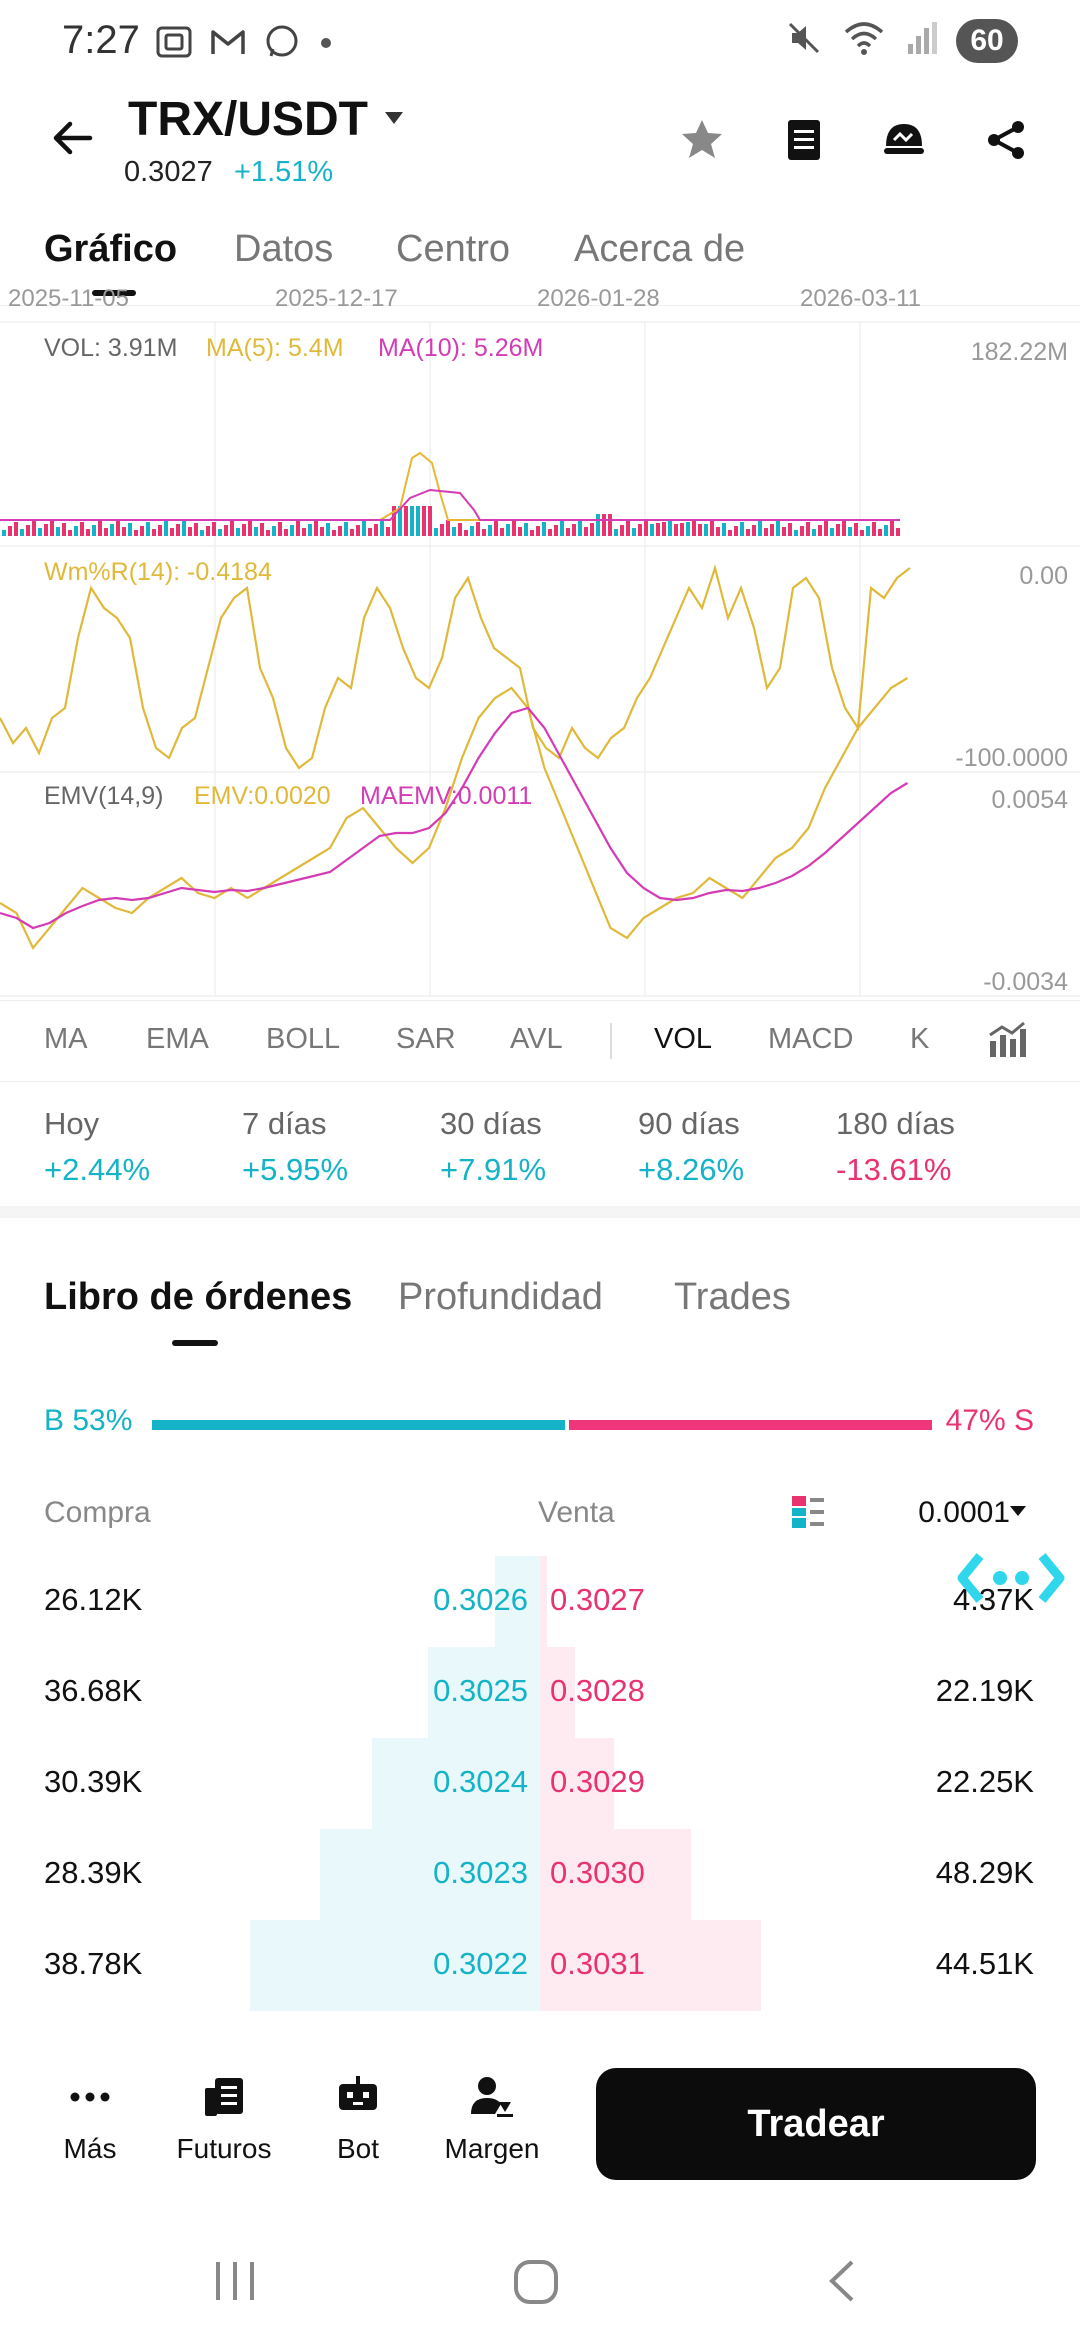 The width and height of the screenshot is (1080, 2340). What do you see at coordinates (72, 140) in the screenshot?
I see `back-arrow-icon` at bounding box center [72, 140].